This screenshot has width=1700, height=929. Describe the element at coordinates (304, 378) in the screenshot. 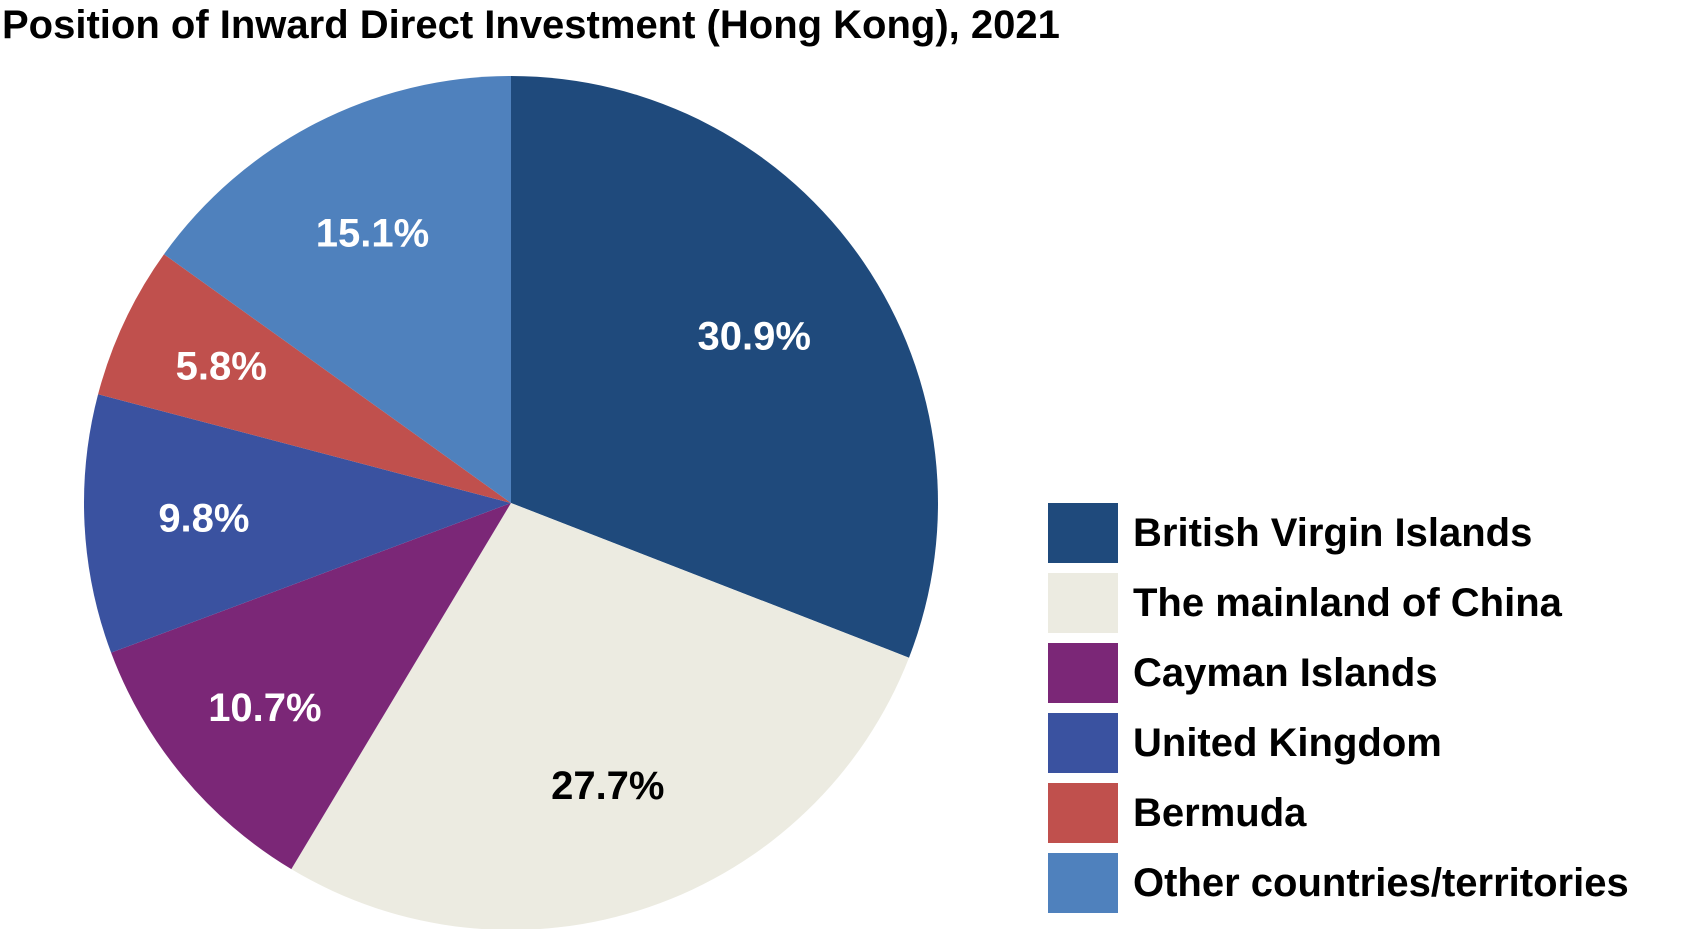

I see `pie-slice-bermuda` at that location.